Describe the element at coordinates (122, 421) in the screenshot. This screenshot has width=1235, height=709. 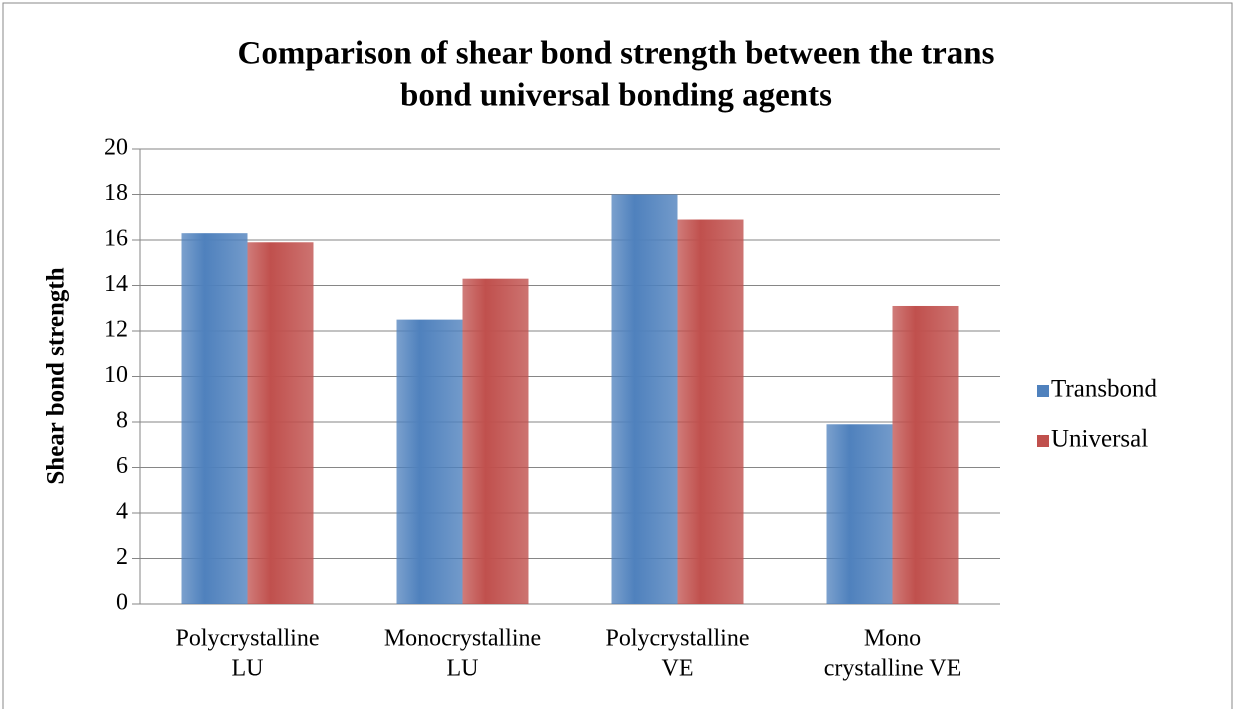
I see `y-tick-label: 8` at that location.